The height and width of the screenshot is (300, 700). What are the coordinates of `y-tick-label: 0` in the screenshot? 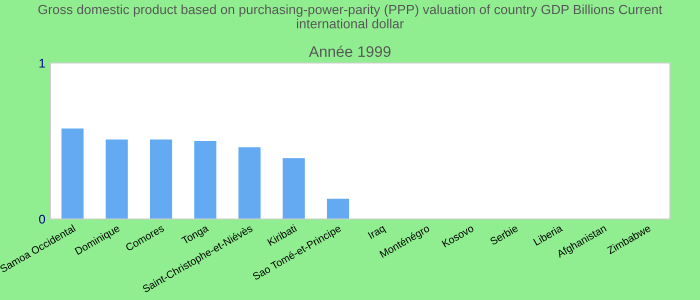 It's located at (42, 219).